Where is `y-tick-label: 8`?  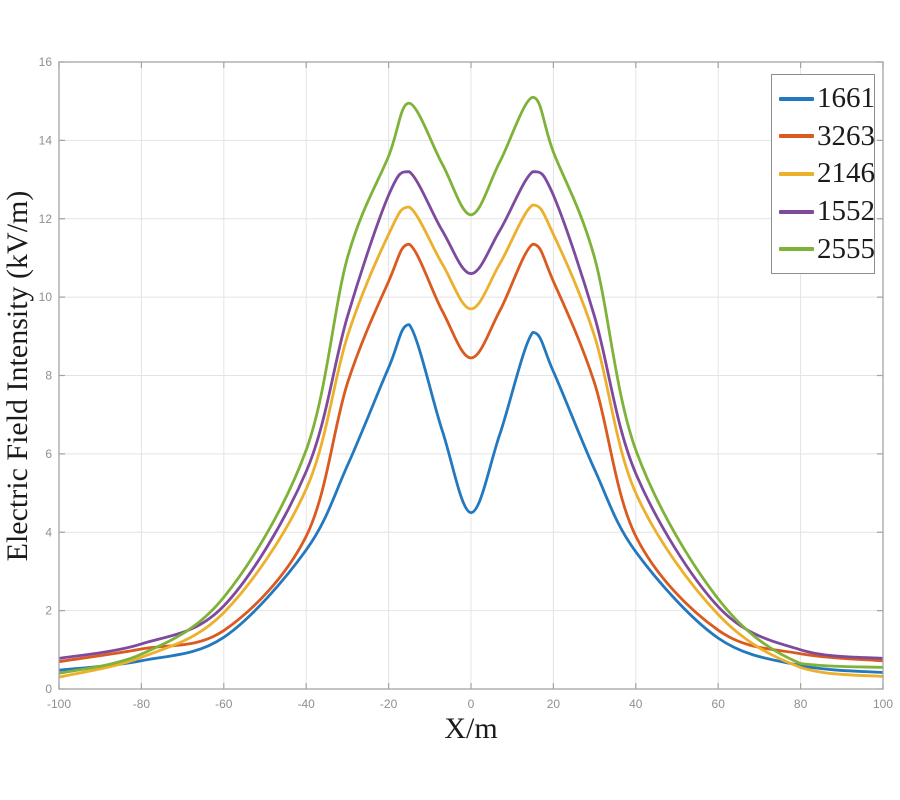
y-tick-label: 8 is located at coordinates (48, 376).